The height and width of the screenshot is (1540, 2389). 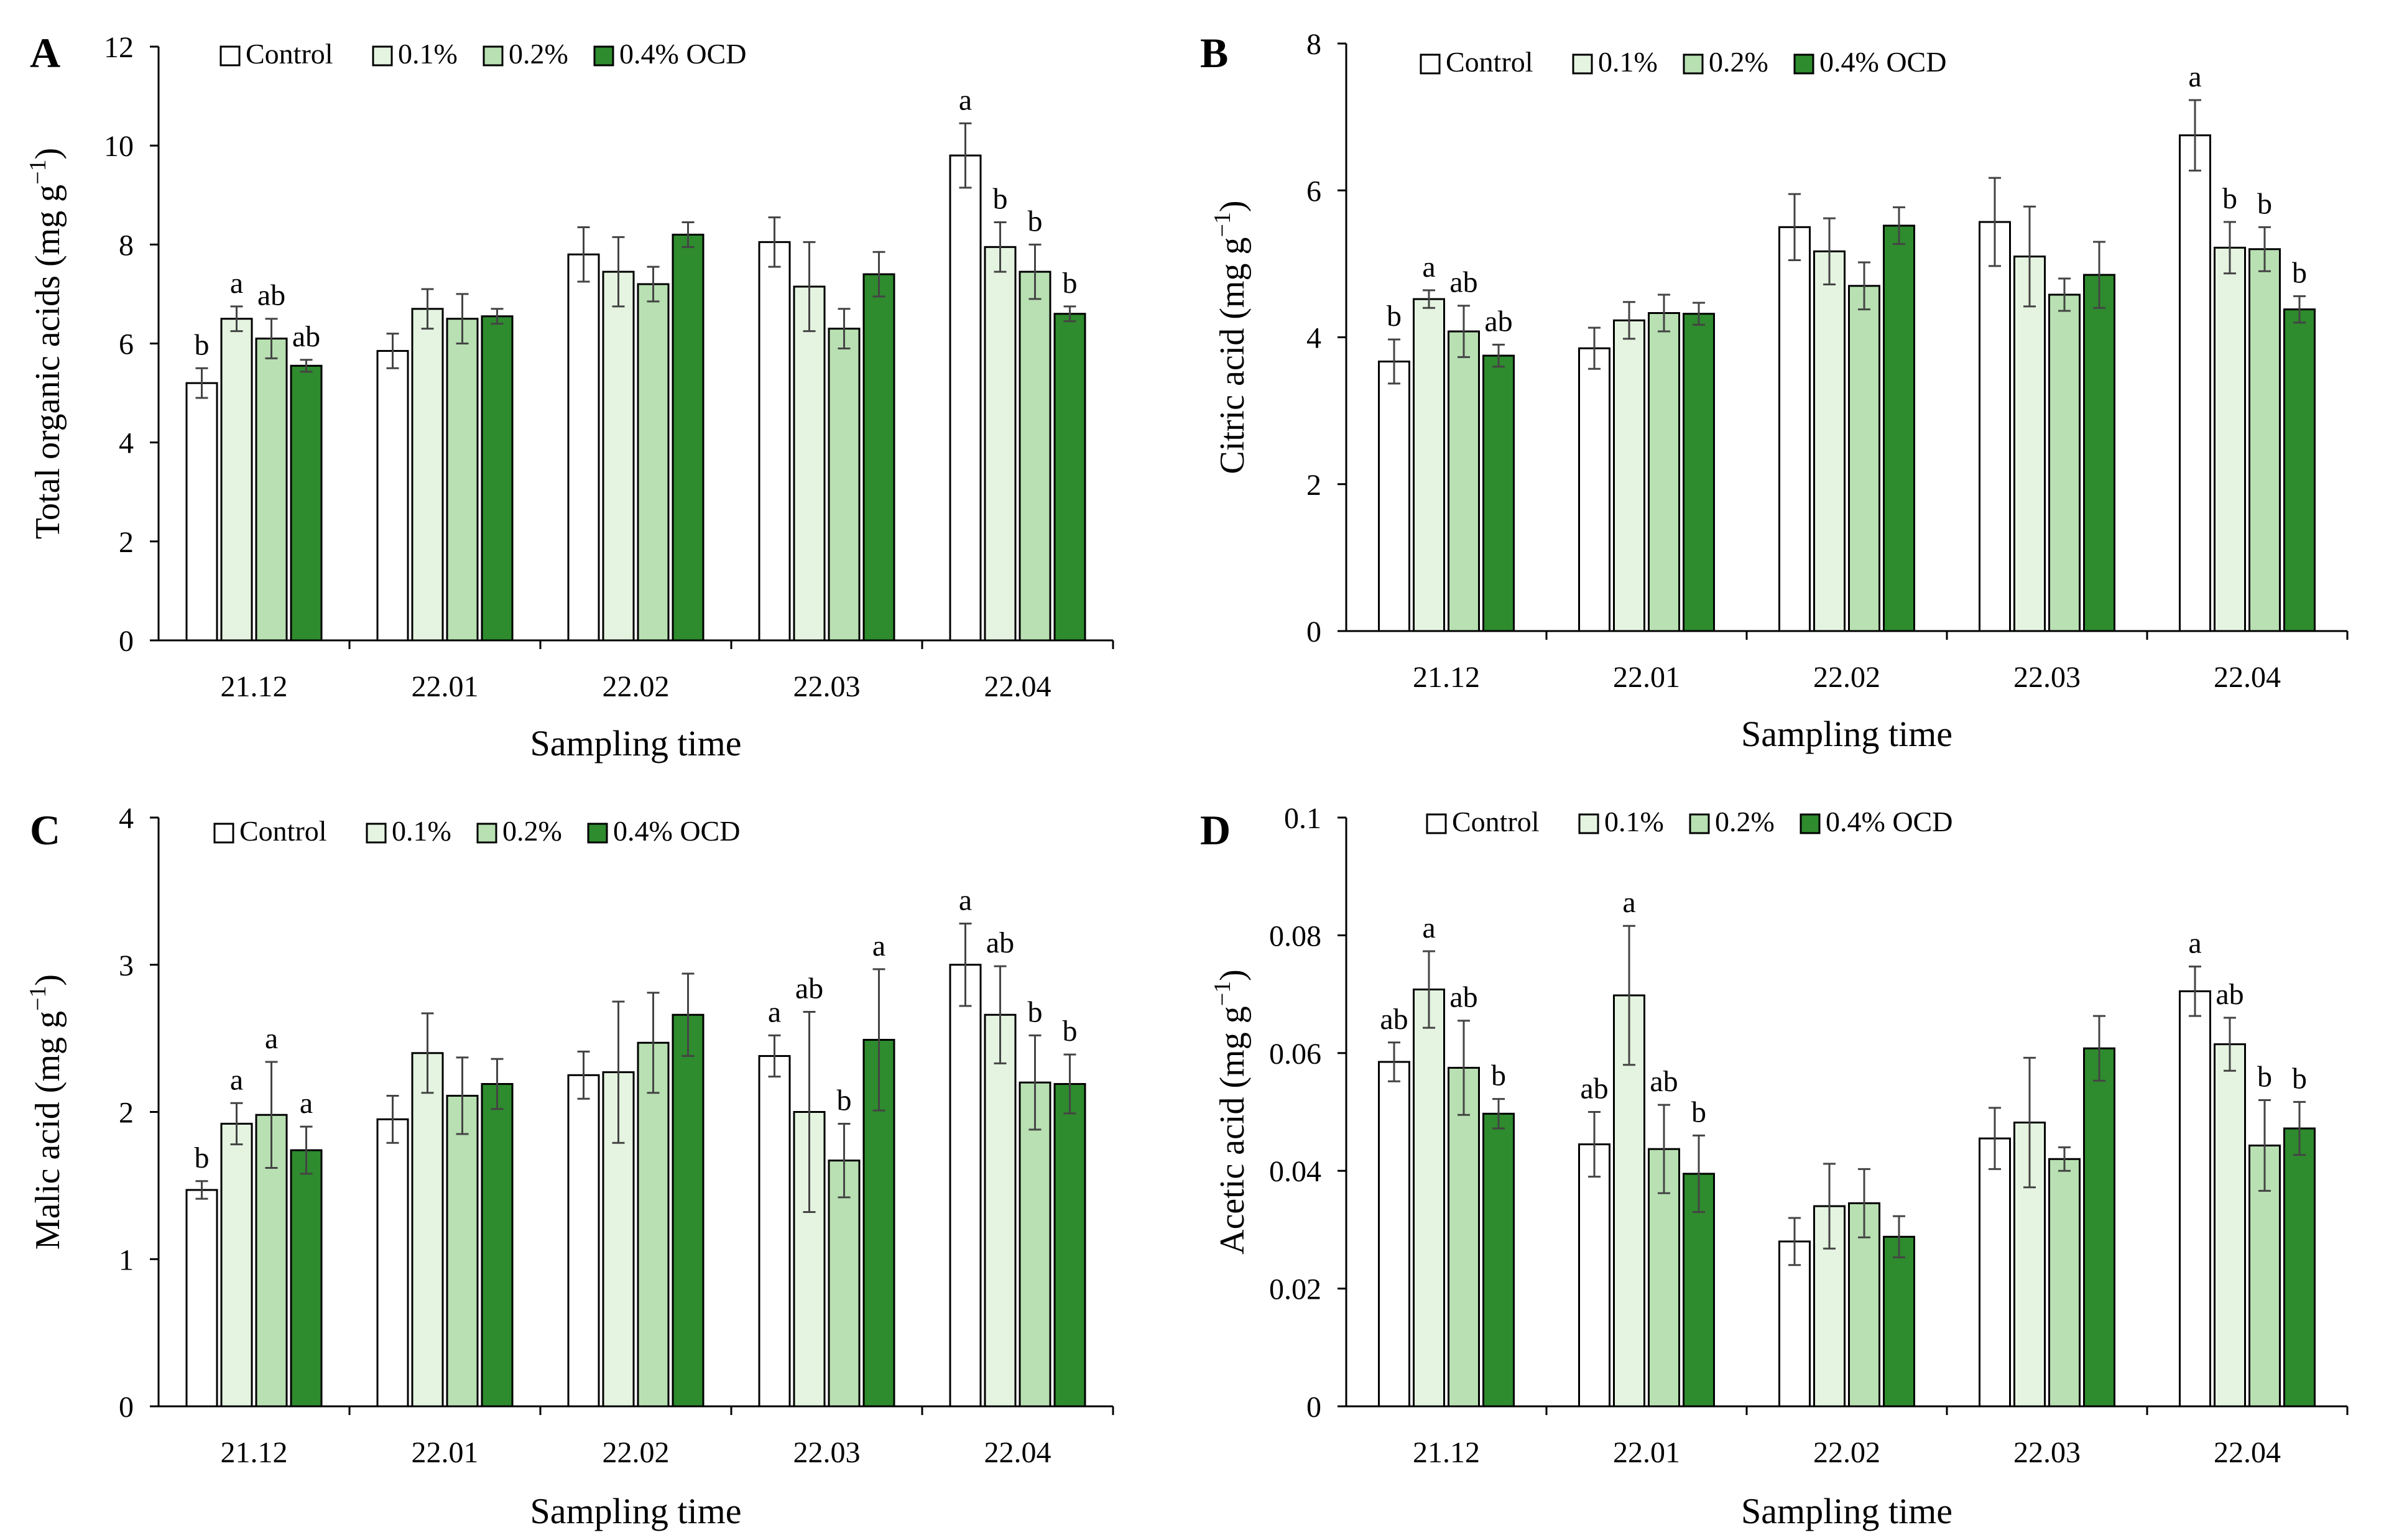 What do you see at coordinates (119, 146) in the screenshot?
I see `y-tick-label: 10` at bounding box center [119, 146].